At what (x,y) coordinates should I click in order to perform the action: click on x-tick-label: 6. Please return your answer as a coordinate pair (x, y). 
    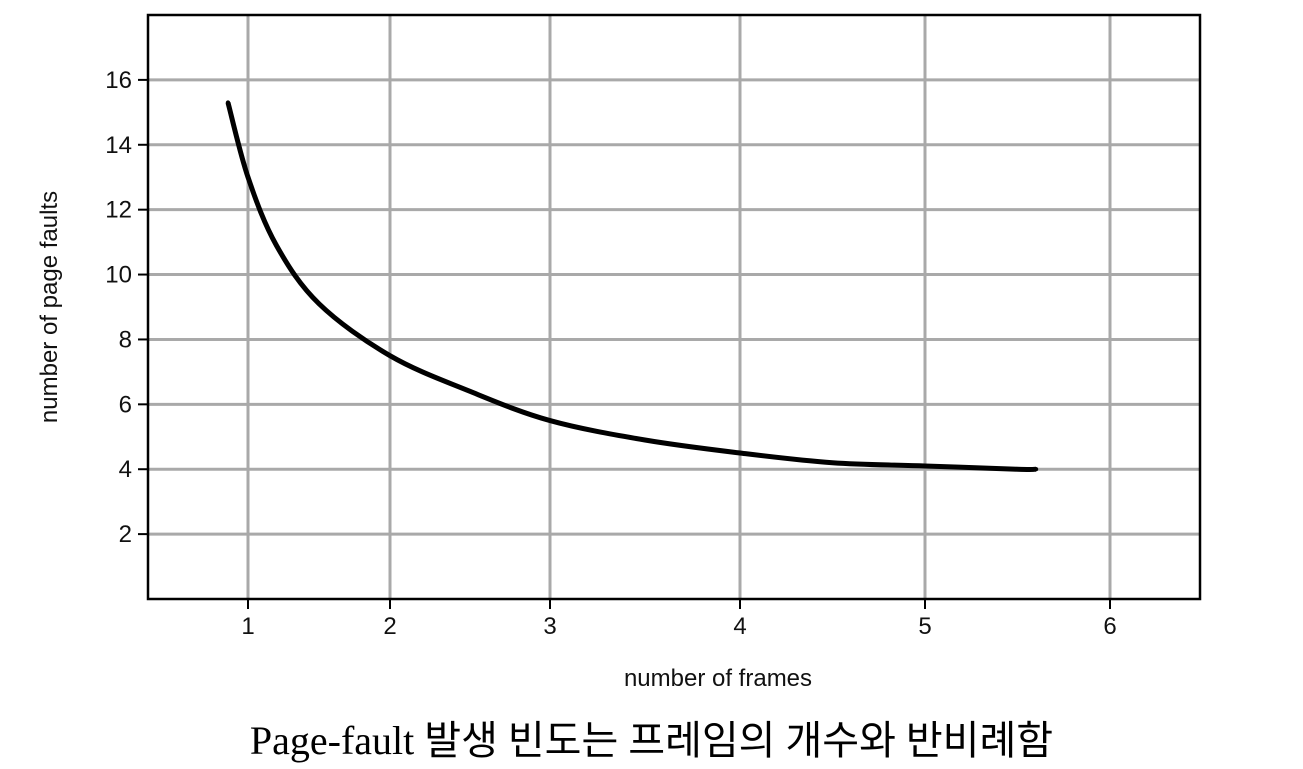
    Looking at the image, I should click on (1109, 626).